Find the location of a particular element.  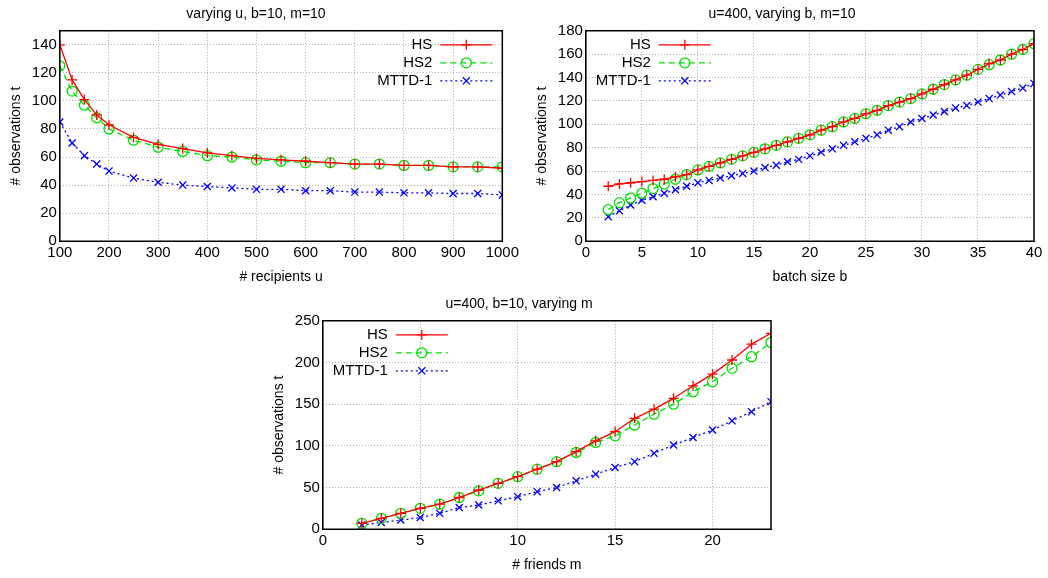

x-tick-label: 200 is located at coordinates (109, 252).